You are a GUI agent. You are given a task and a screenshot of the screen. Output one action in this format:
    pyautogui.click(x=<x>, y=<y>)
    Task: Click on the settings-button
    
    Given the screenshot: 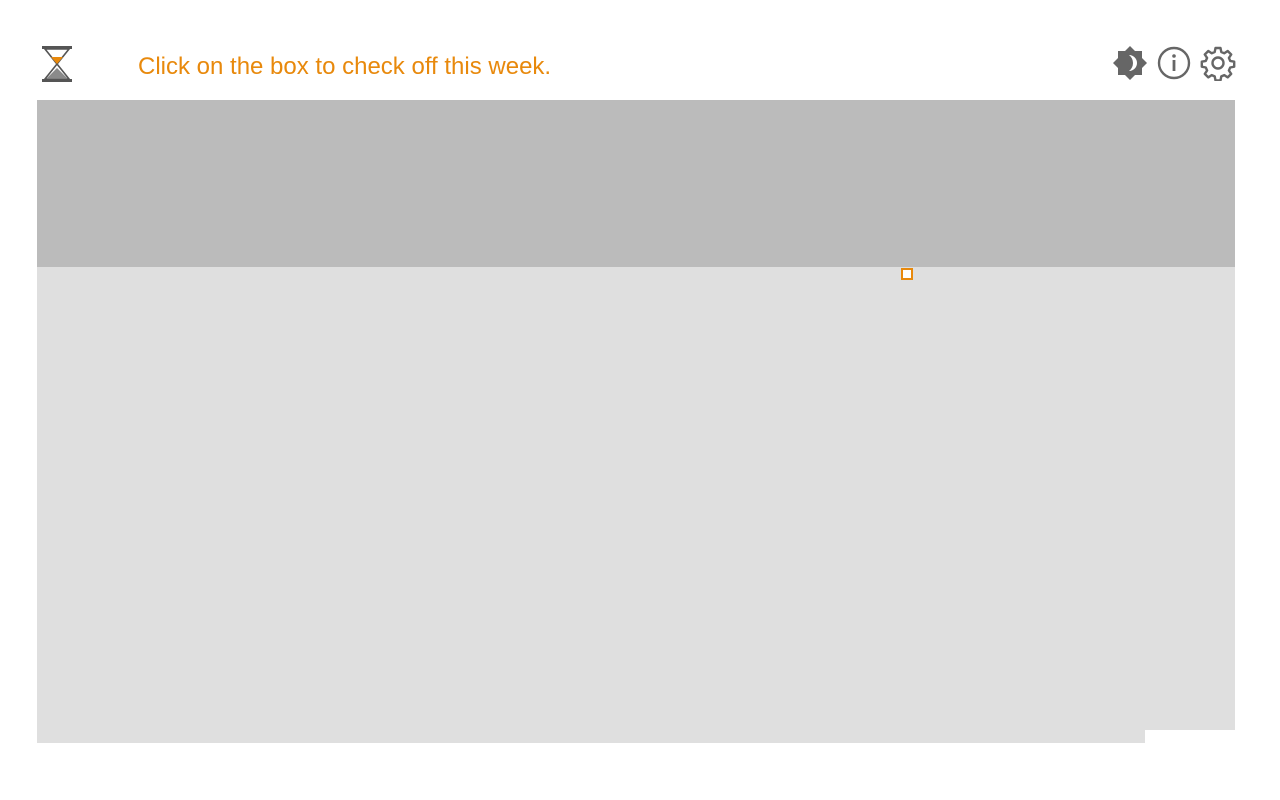 What is the action you would take?
    pyautogui.click(x=1218, y=63)
    